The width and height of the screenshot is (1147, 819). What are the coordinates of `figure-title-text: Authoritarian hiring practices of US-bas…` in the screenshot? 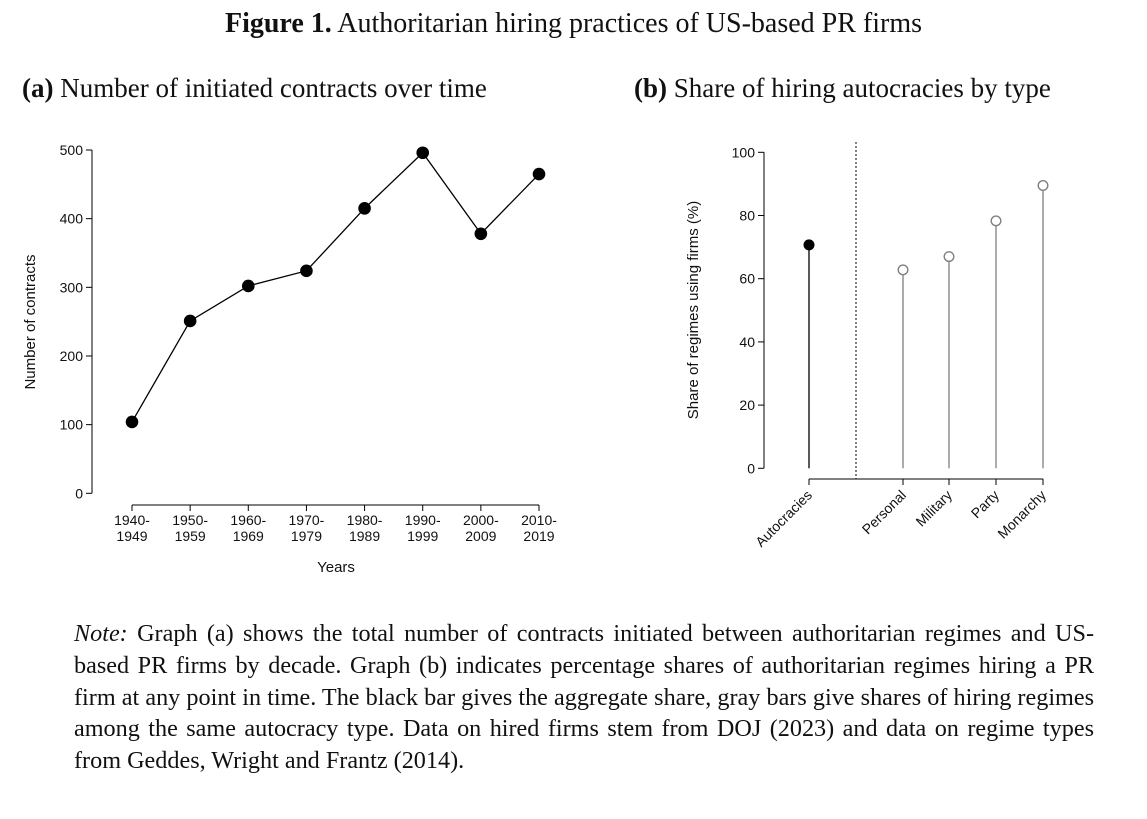 It's located at (630, 23).